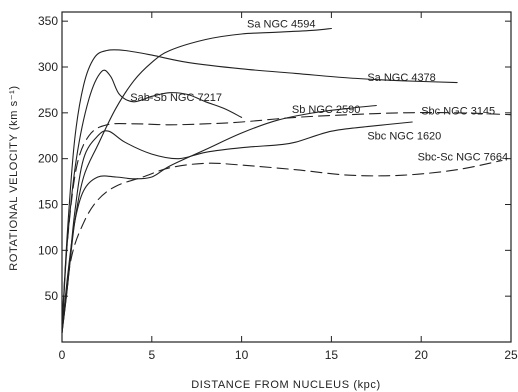 Image resolution: width=518 pixels, height=392 pixels. I want to click on curve-label: Sbc NGC 1620, so click(404, 136).